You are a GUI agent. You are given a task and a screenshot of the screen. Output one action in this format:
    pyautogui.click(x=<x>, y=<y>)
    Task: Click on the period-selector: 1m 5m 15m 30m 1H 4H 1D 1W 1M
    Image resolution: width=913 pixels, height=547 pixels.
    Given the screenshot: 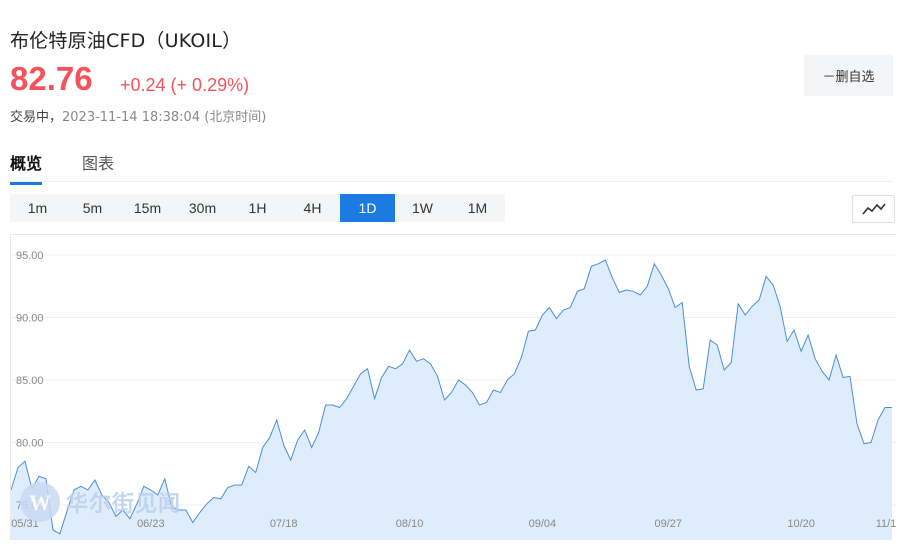 What is the action you would take?
    pyautogui.click(x=257, y=208)
    